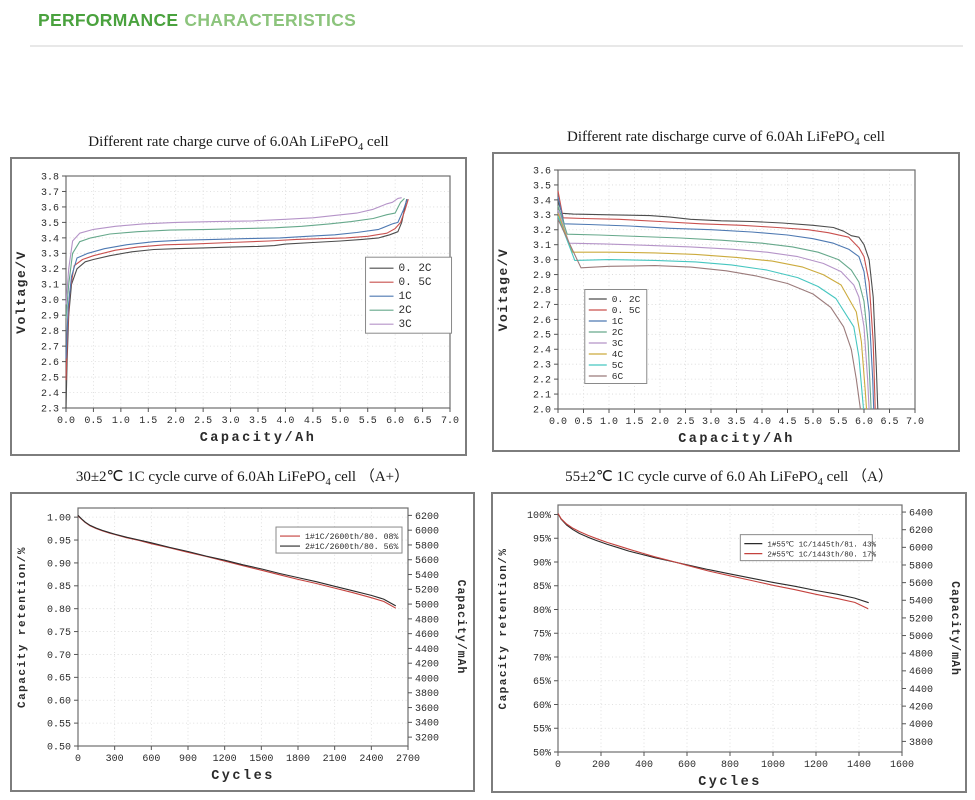  Describe the element at coordinates (340, 421) in the screenshot. I see `x-tick-label: 5.0` at that location.